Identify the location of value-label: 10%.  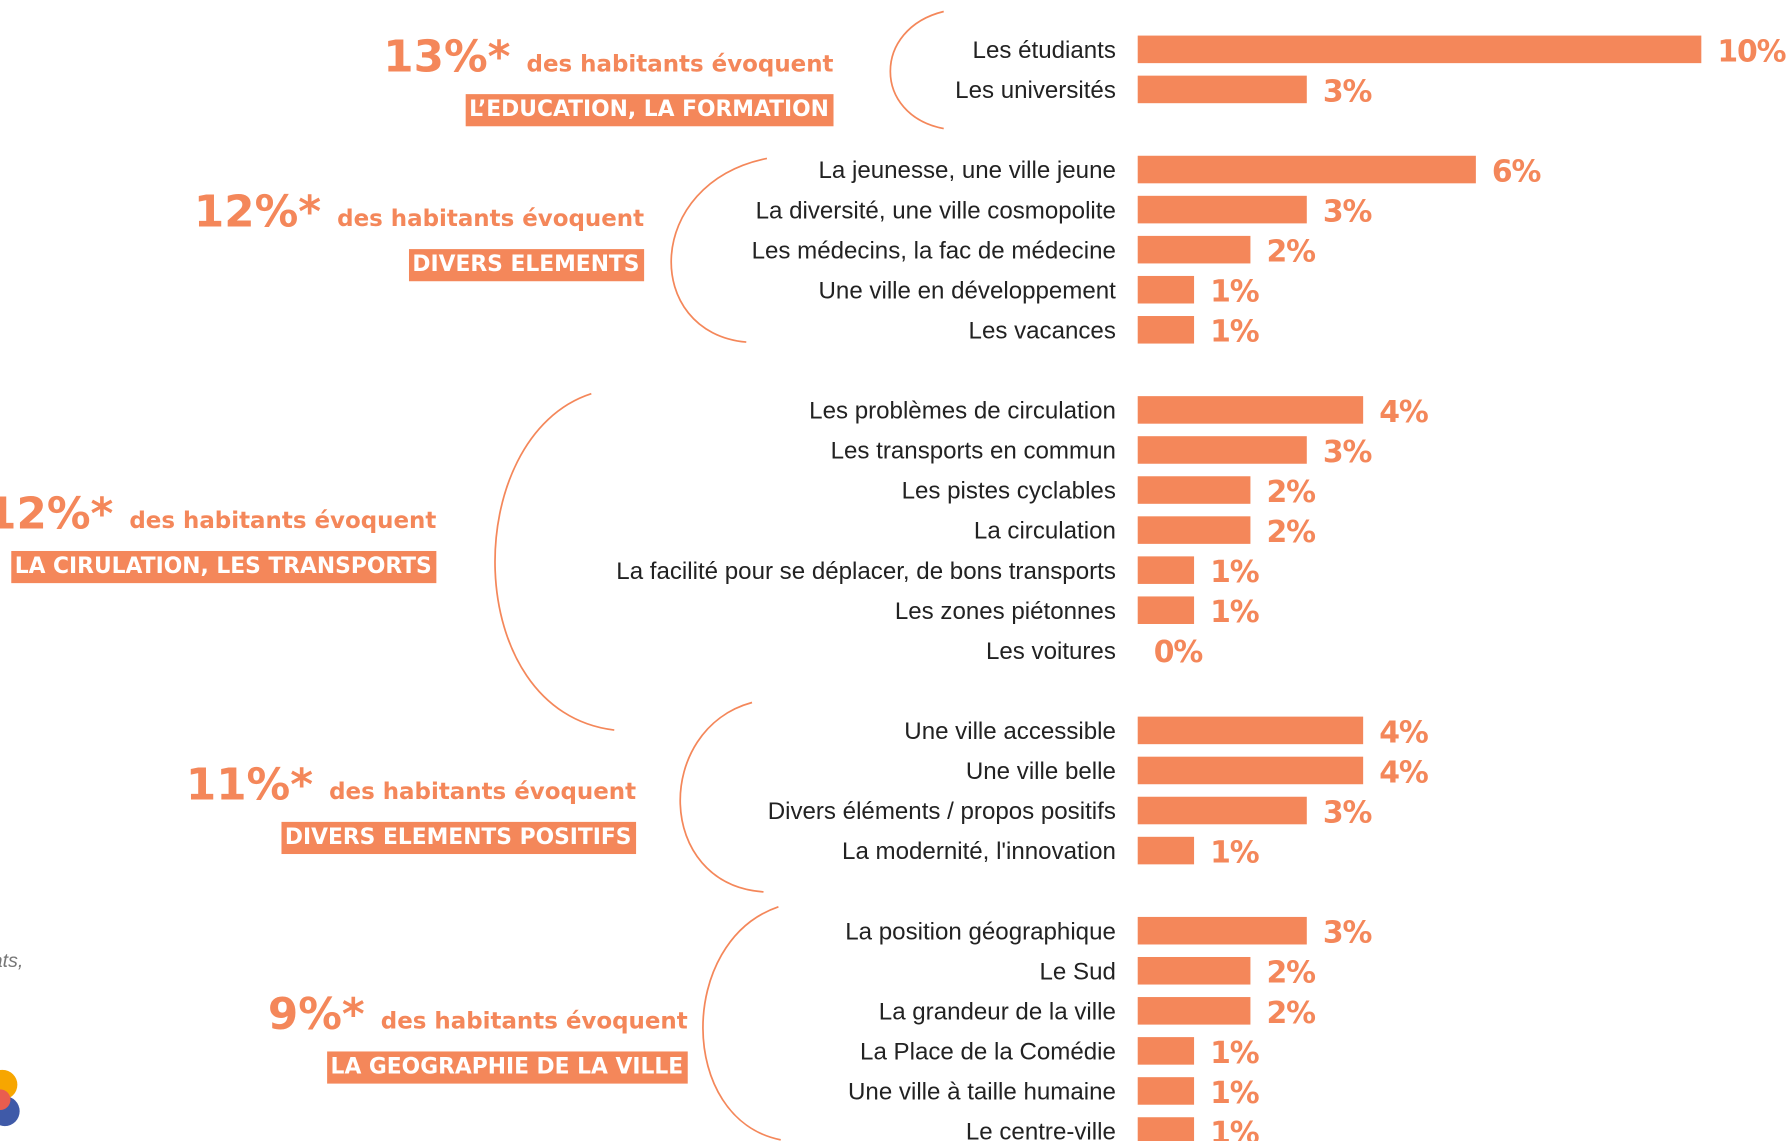
(1751, 51).